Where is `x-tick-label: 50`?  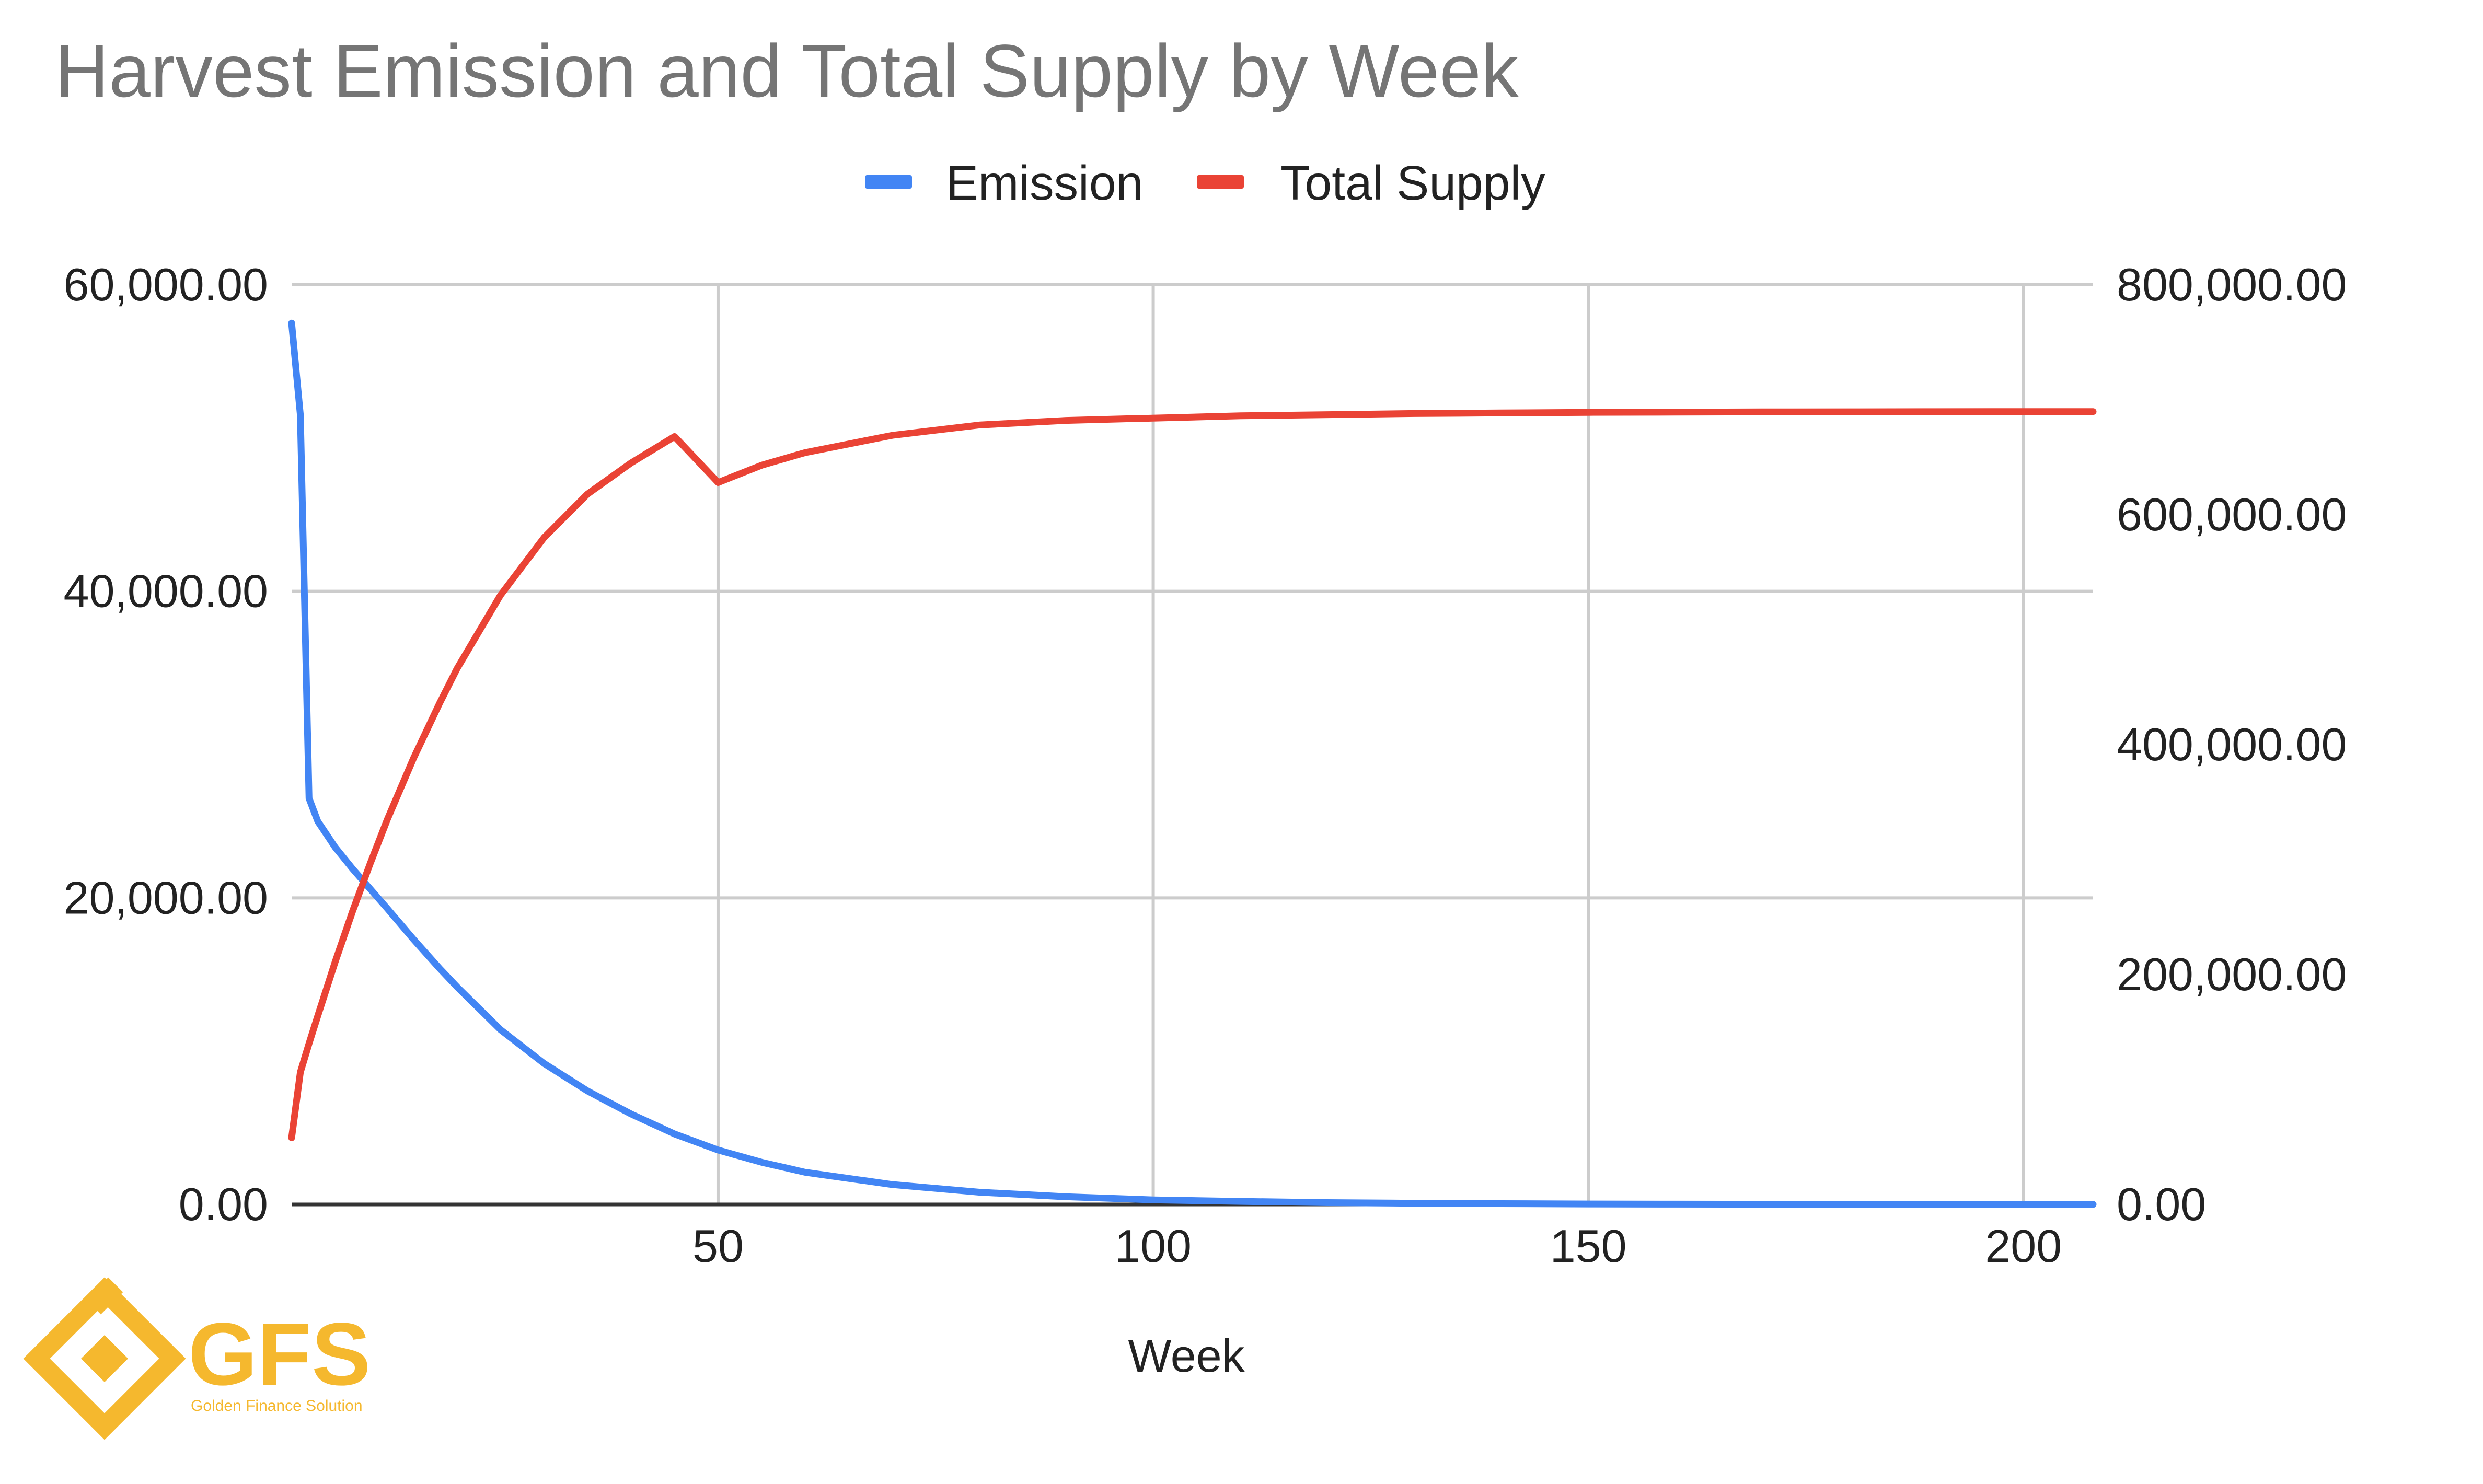
x-tick-label: 50 is located at coordinates (718, 1246).